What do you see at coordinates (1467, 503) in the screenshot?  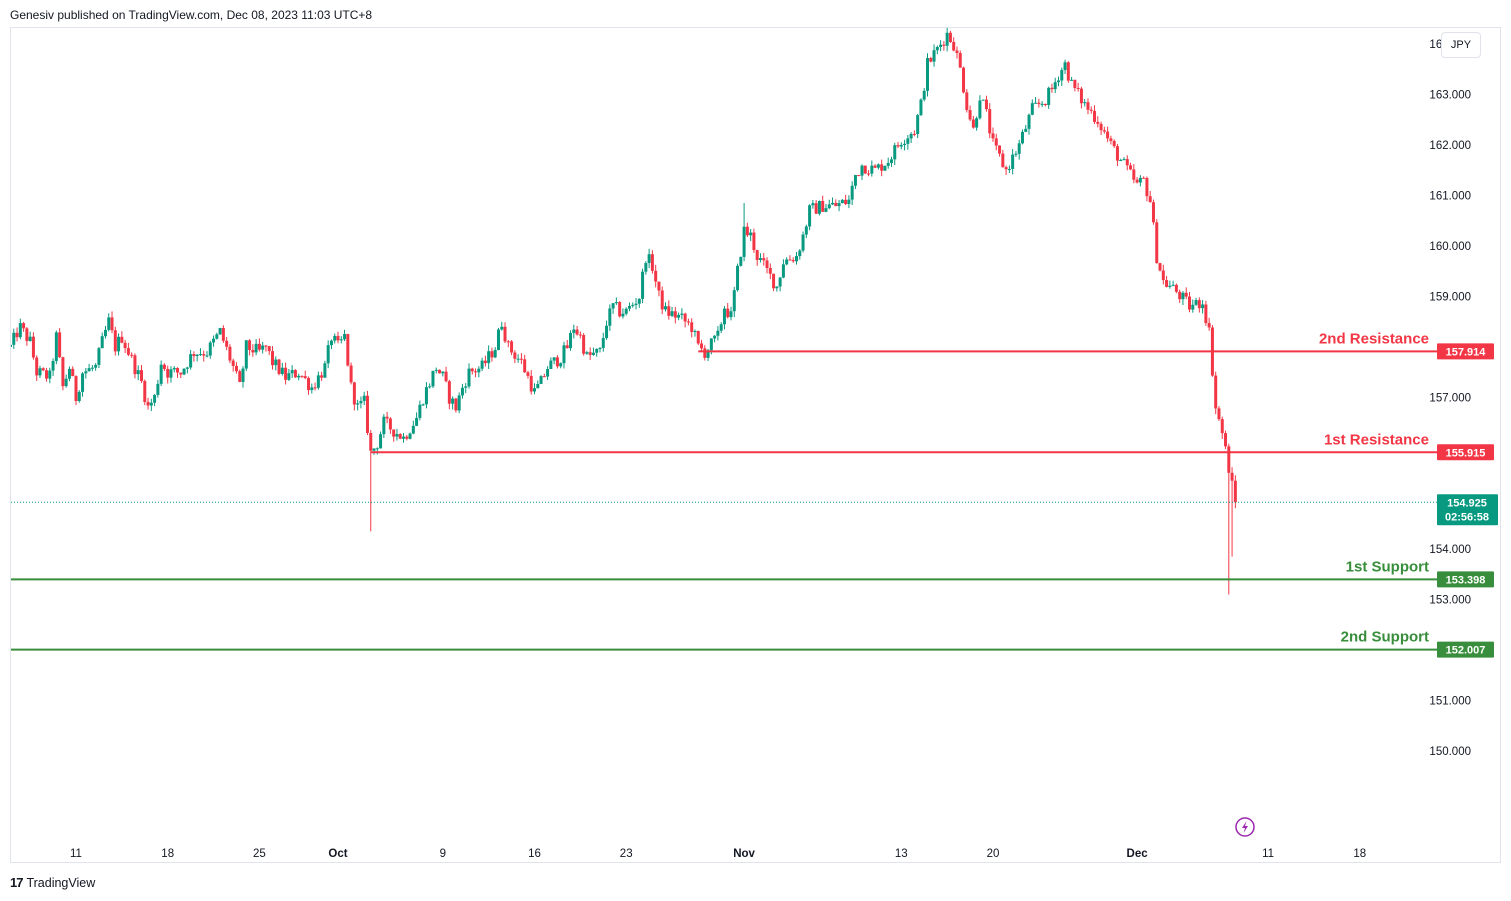 I see `last-price-text: 154.925` at bounding box center [1467, 503].